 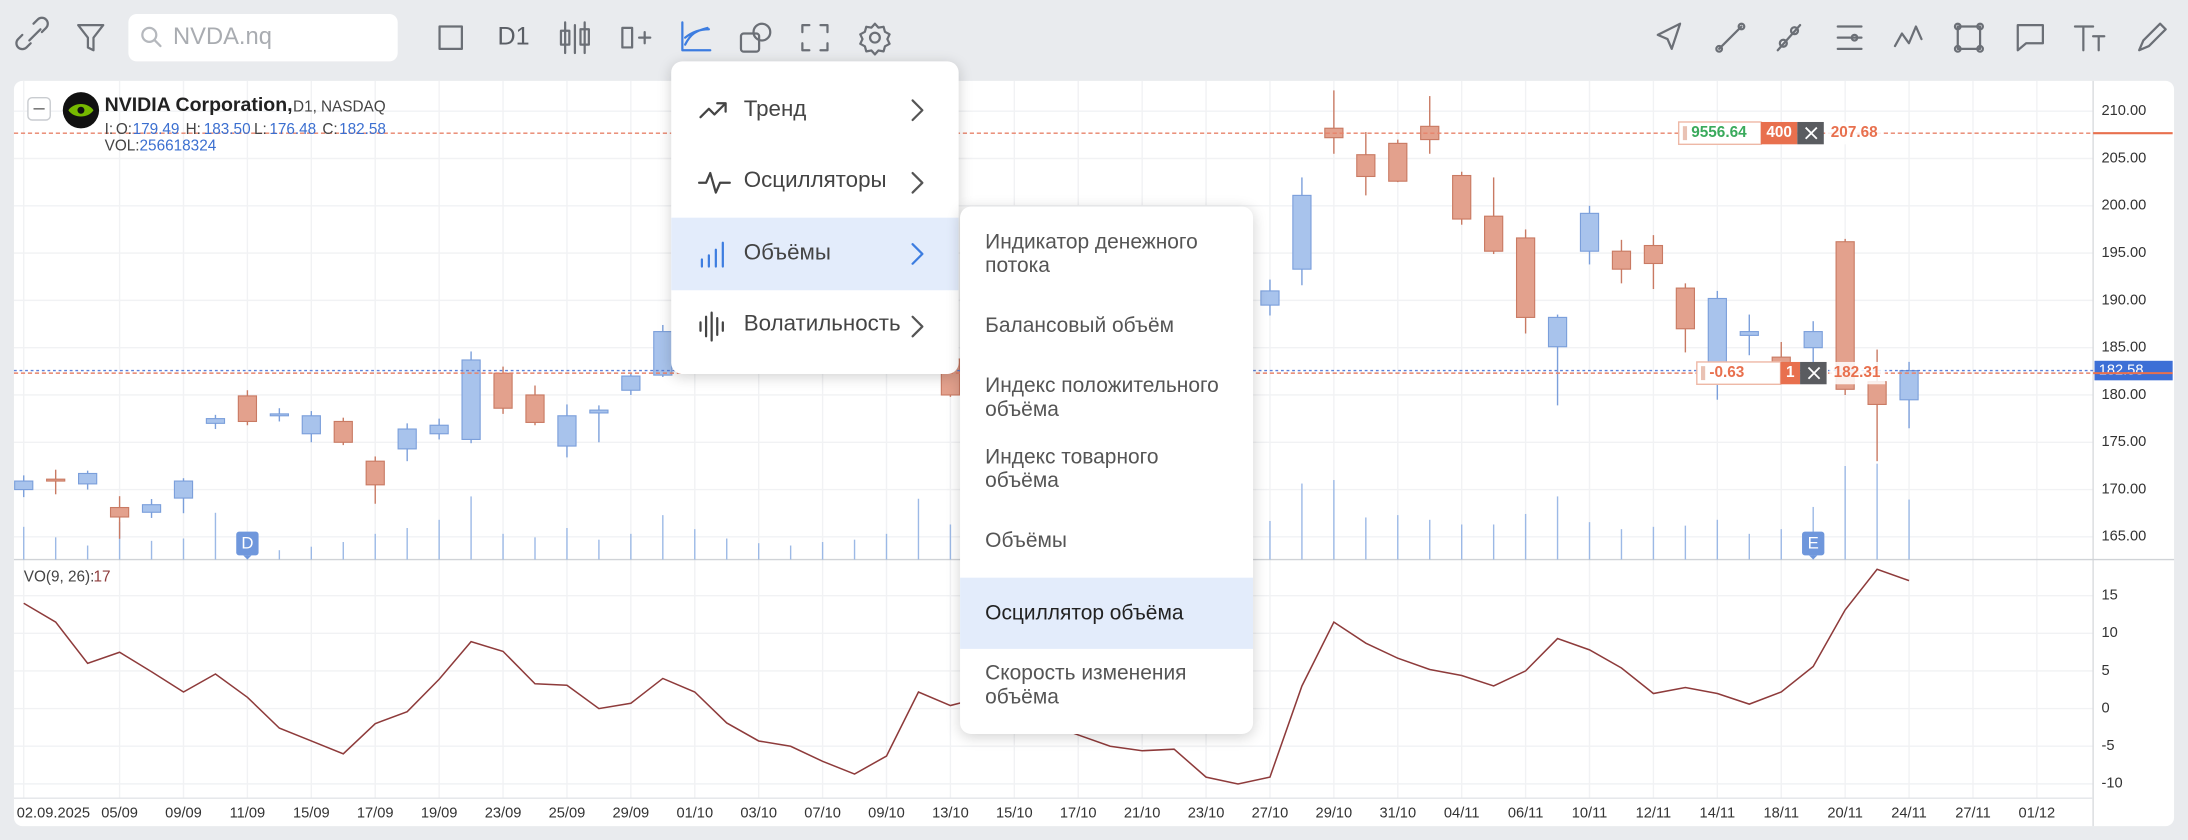 What do you see at coordinates (1849, 37) in the screenshot?
I see `fib-tool` at bounding box center [1849, 37].